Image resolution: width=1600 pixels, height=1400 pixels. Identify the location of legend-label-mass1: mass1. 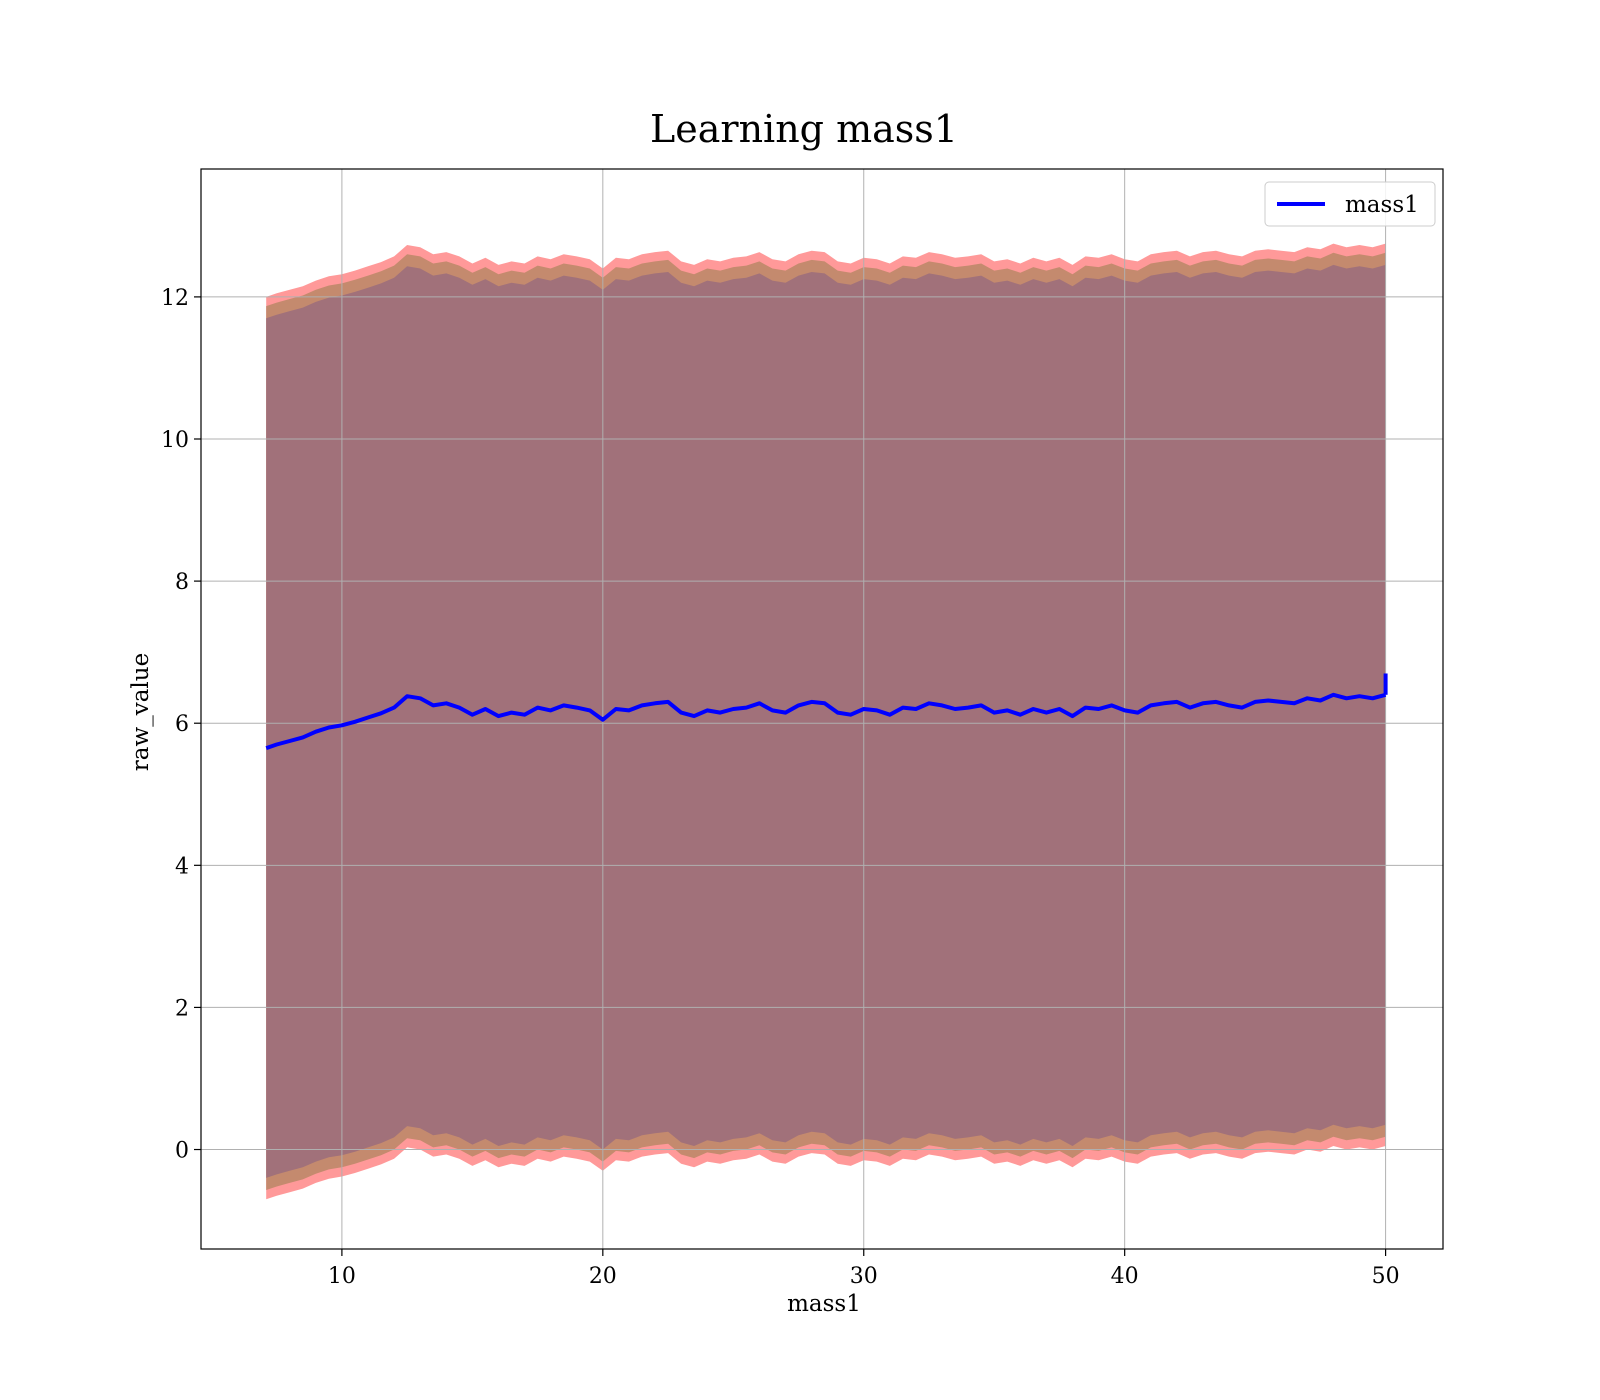
(1382, 205).